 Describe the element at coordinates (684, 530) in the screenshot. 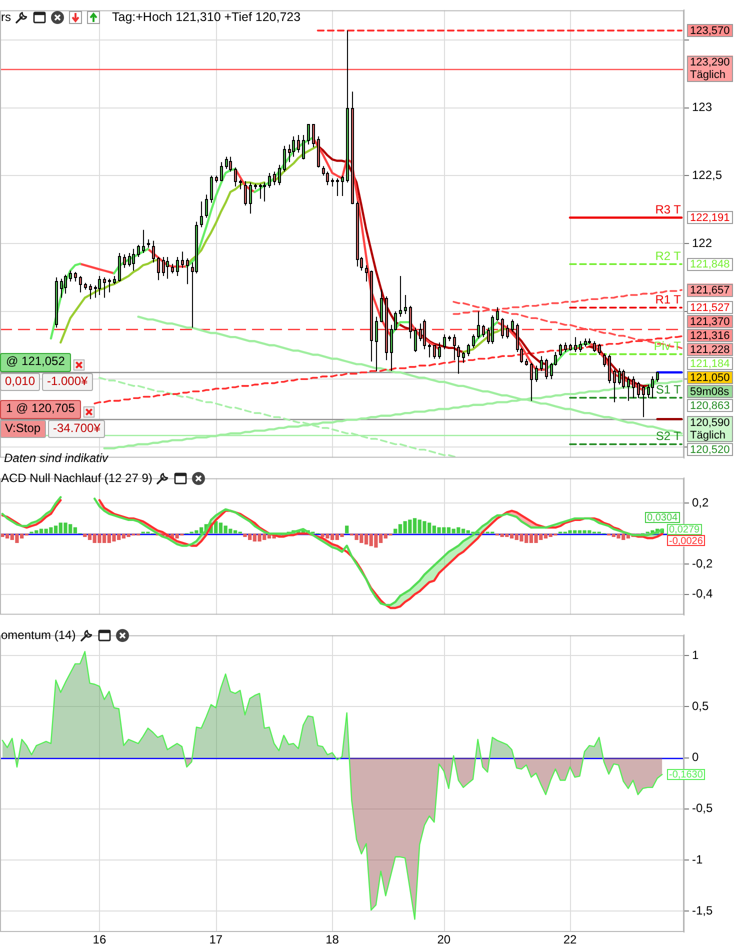

I see `data-label: 0,0279` at that location.